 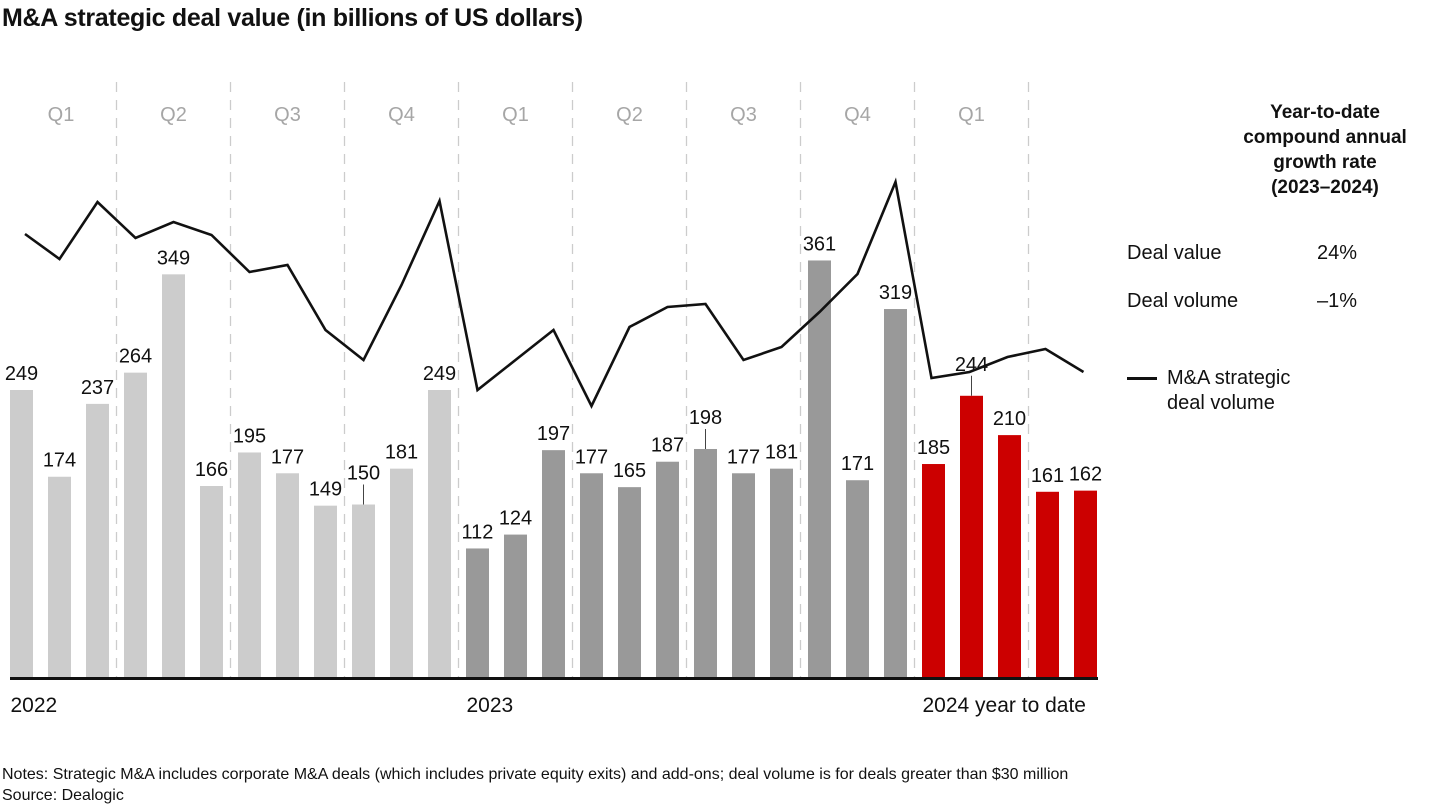 What do you see at coordinates (34, 705) in the screenshot?
I see `year-label: 2022` at bounding box center [34, 705].